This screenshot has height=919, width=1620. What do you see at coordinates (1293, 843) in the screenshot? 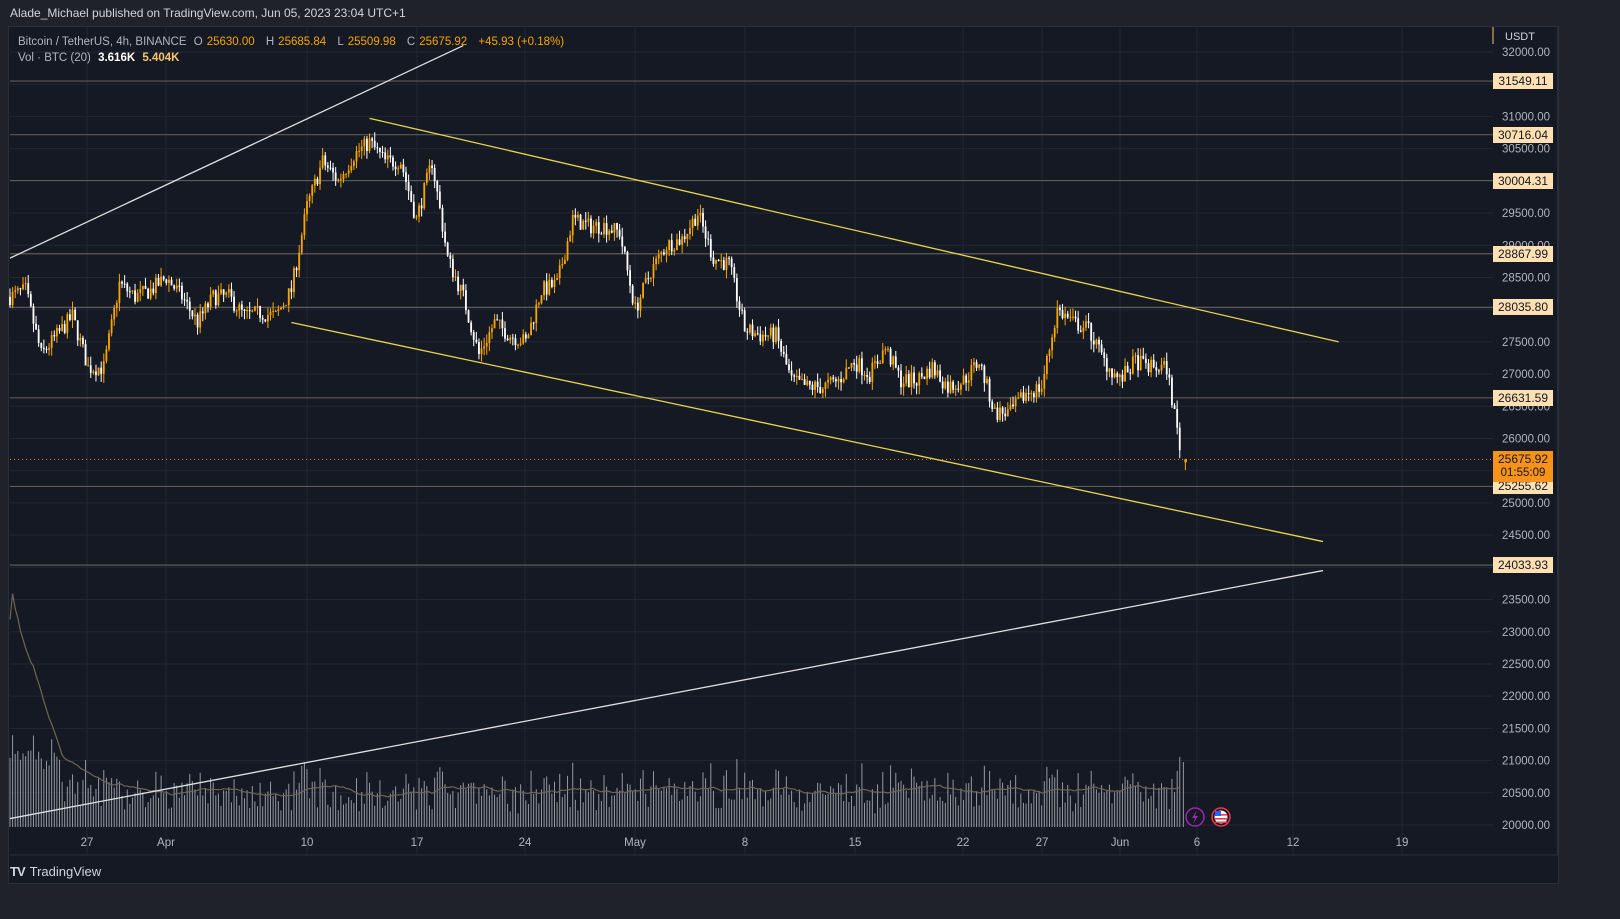
I see `svg-text: 12` at bounding box center [1293, 843].